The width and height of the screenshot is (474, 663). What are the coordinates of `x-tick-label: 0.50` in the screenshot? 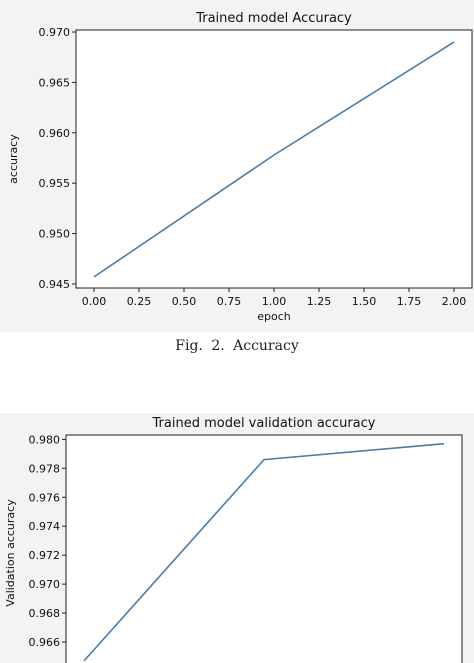 It's located at (184, 301).